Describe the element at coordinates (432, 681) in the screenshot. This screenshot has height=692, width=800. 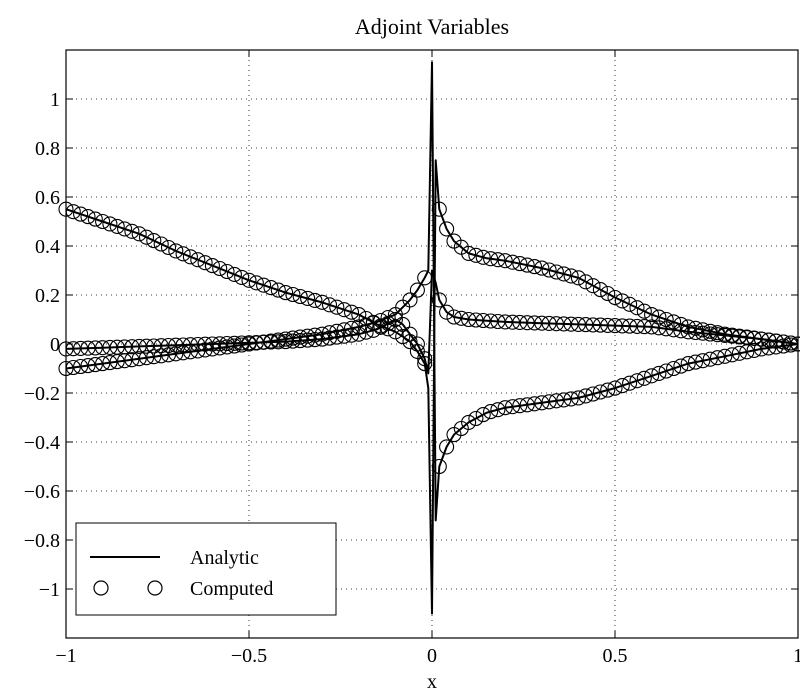
I see `x-axis-label: x` at that location.